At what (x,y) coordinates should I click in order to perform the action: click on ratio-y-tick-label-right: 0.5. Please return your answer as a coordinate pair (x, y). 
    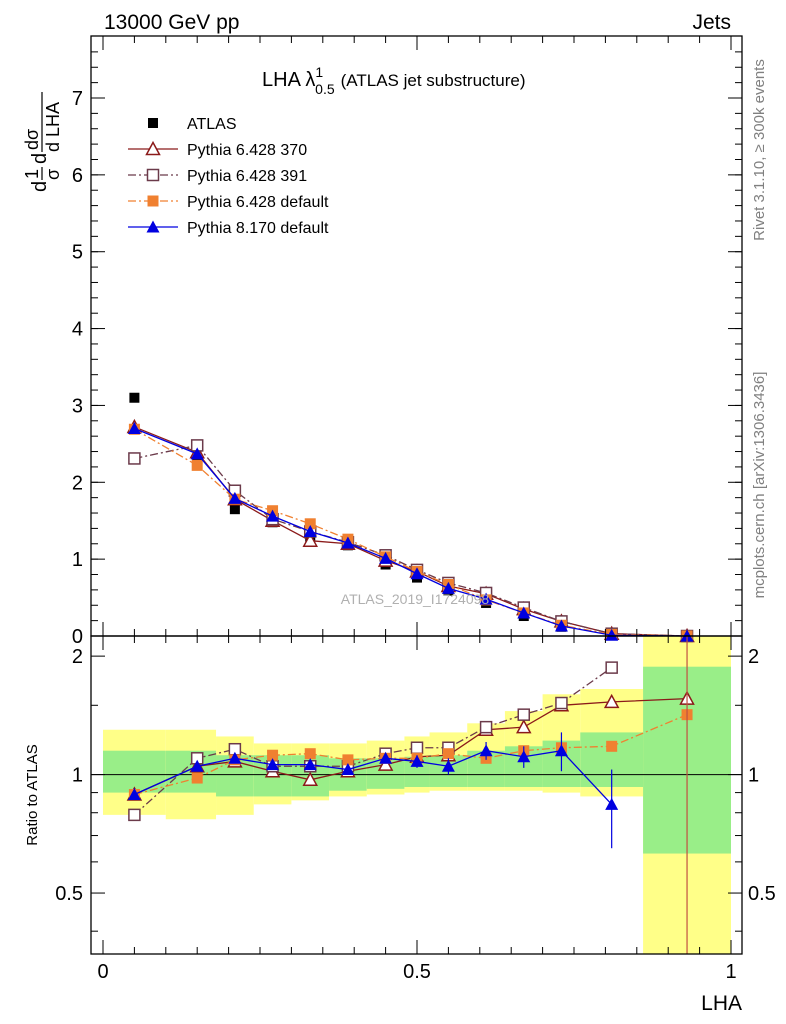
    Looking at the image, I should click on (762, 894).